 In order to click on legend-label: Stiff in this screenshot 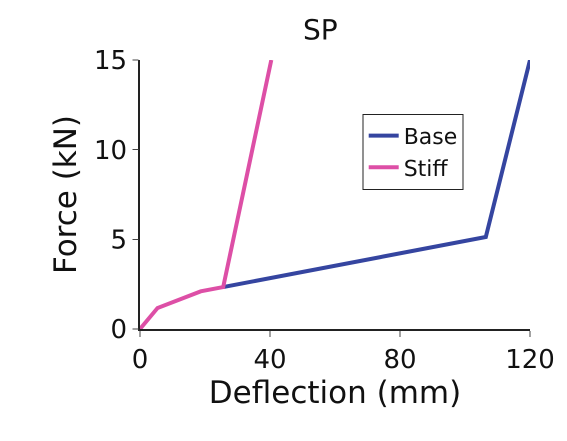, I will do `click(426, 169)`.